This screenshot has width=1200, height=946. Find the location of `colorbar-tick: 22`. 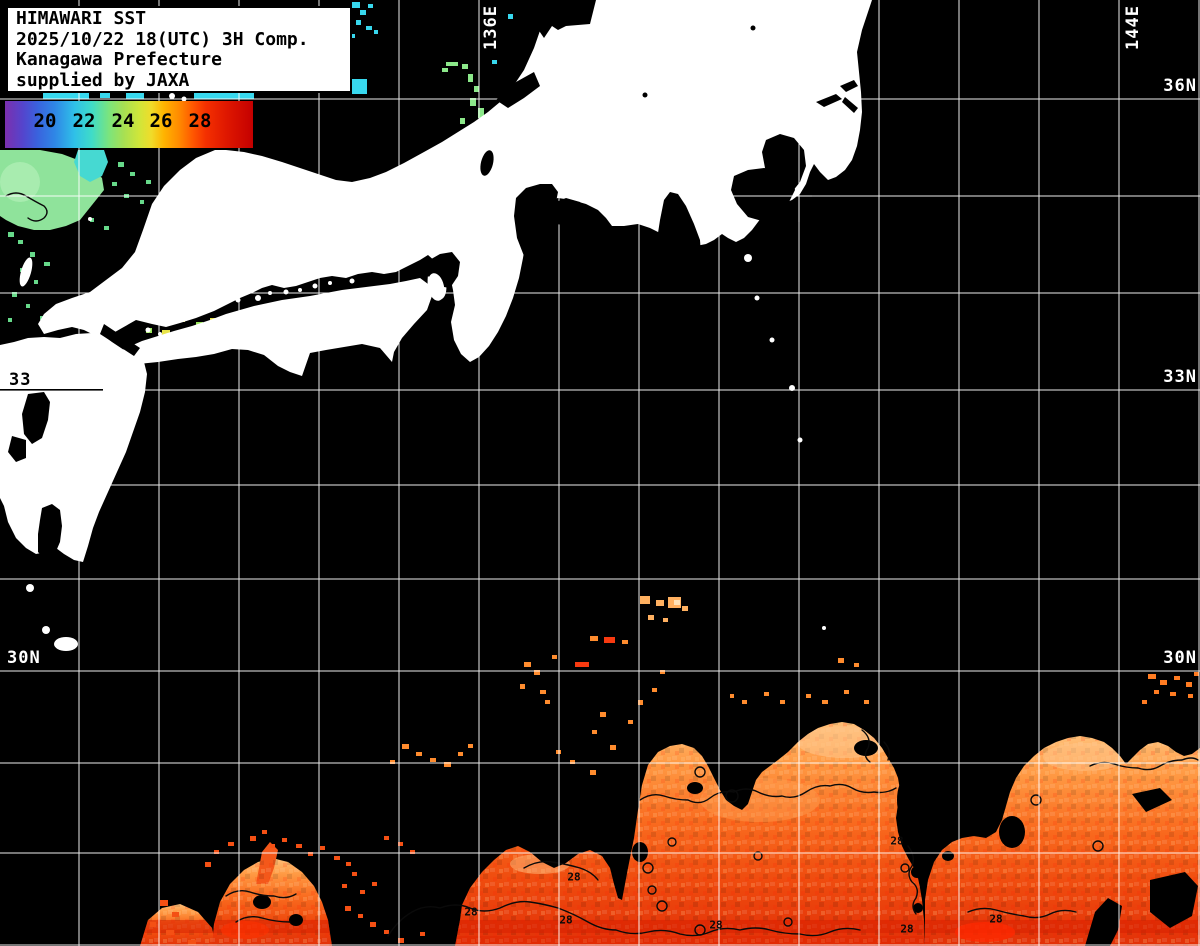

colorbar-tick: 22 is located at coordinates (84, 121).